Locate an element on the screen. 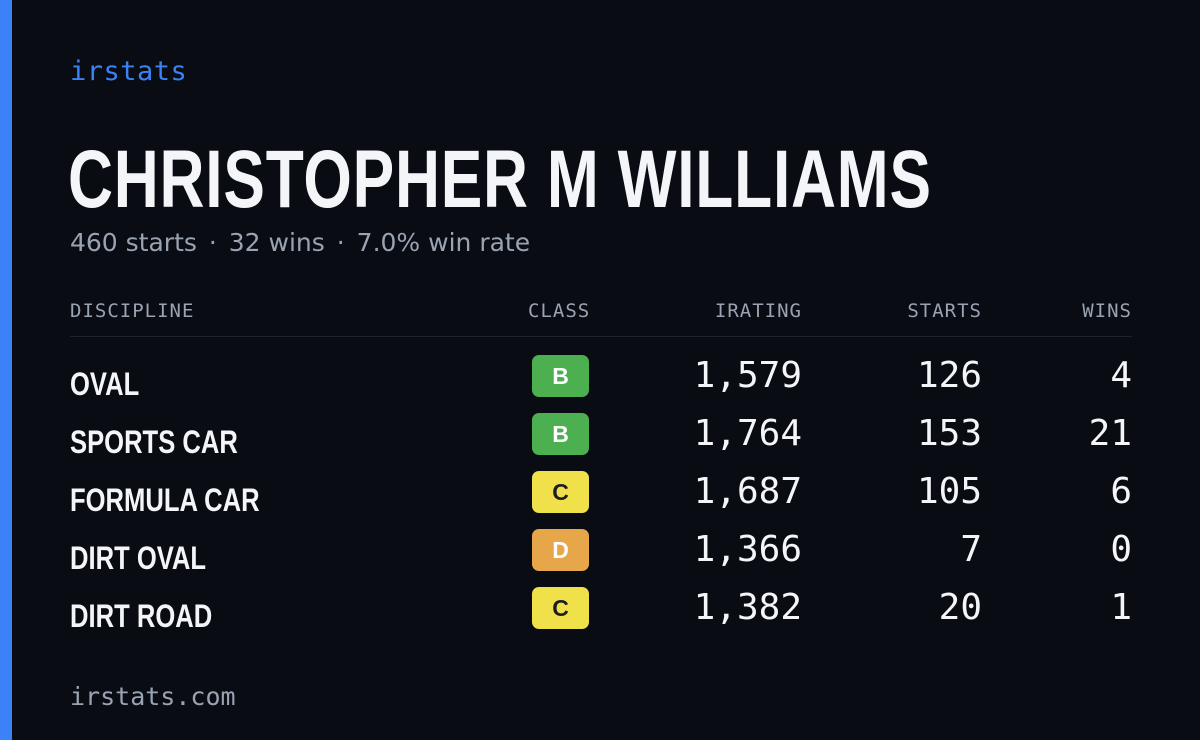 This screenshot has width=1200, height=740. wins-value: 4 is located at coordinates (1121, 375).